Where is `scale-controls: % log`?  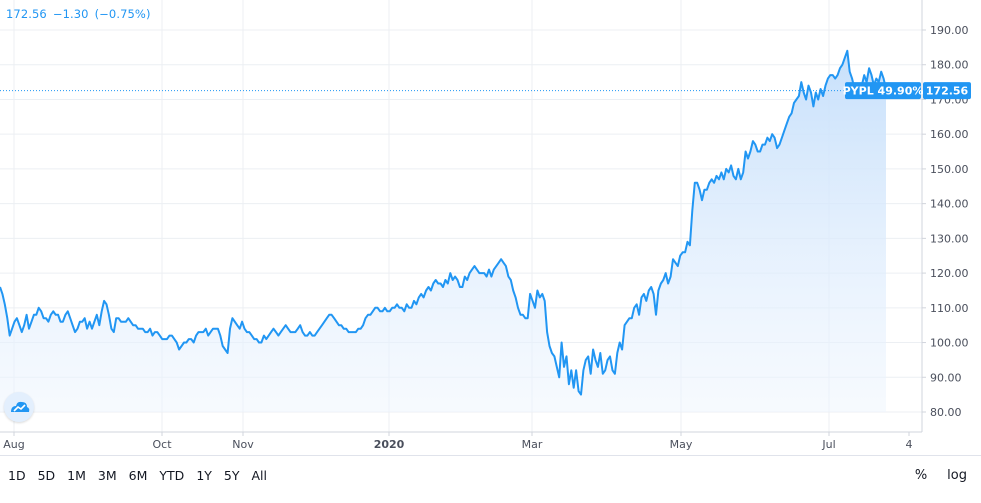 scale-controls: % log is located at coordinates (931, 475).